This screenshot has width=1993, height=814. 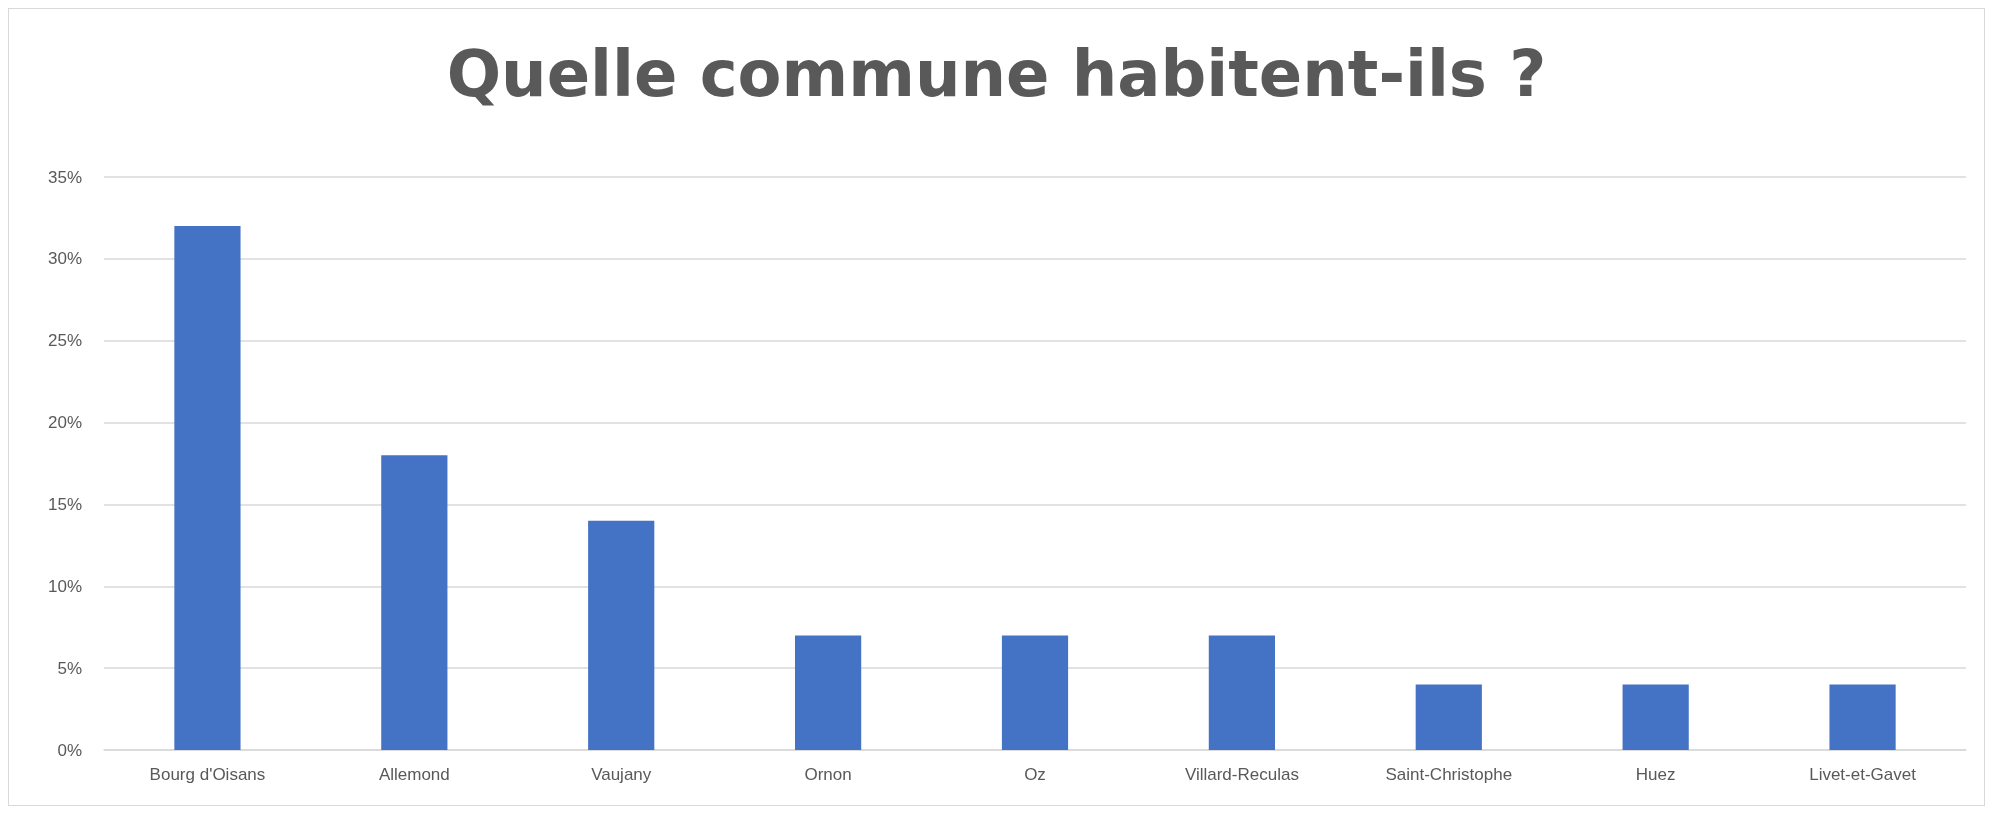 What do you see at coordinates (64, 341) in the screenshot?
I see `y-tick-label: 25%` at bounding box center [64, 341].